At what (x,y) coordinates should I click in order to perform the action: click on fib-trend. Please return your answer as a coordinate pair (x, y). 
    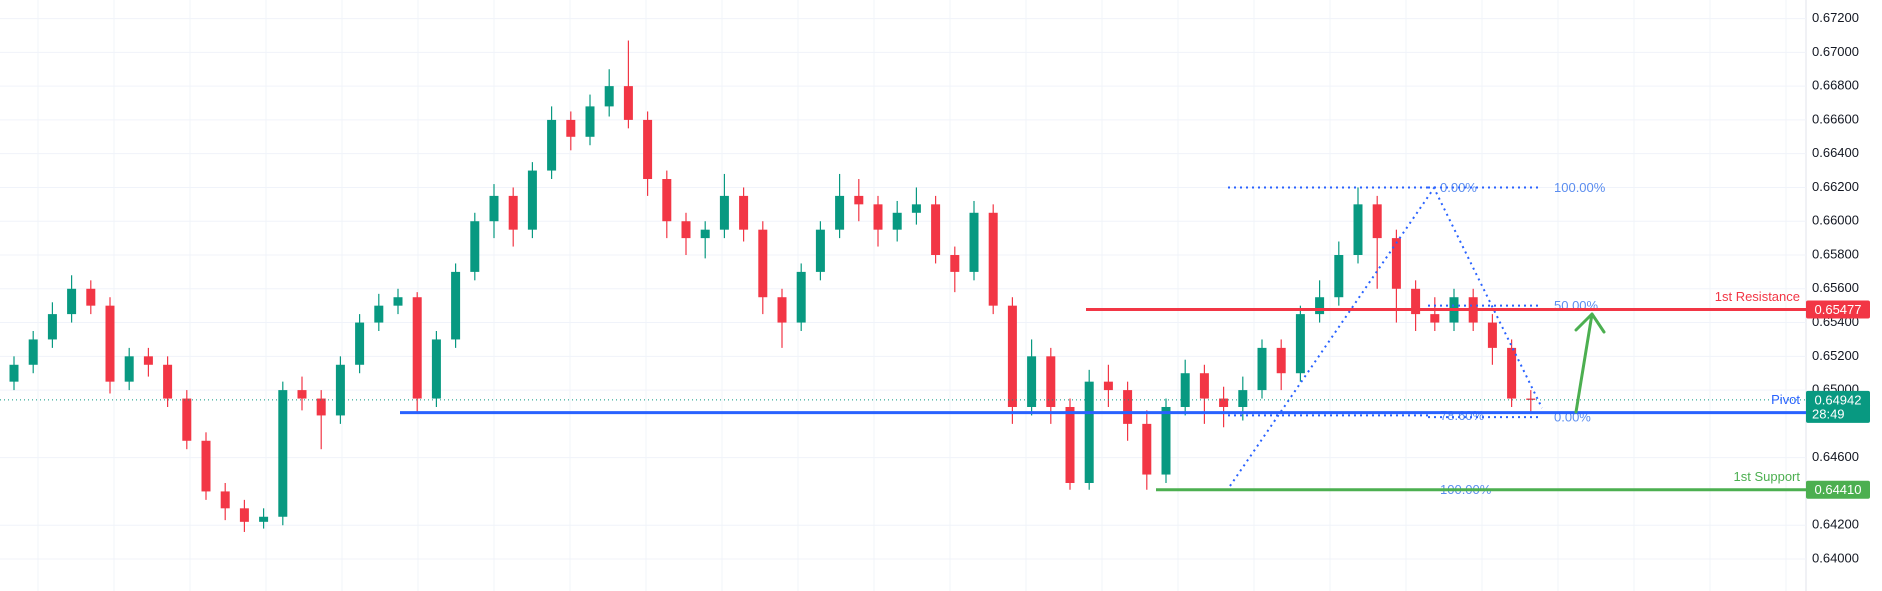
    Looking at the image, I should click on (1386, 336).